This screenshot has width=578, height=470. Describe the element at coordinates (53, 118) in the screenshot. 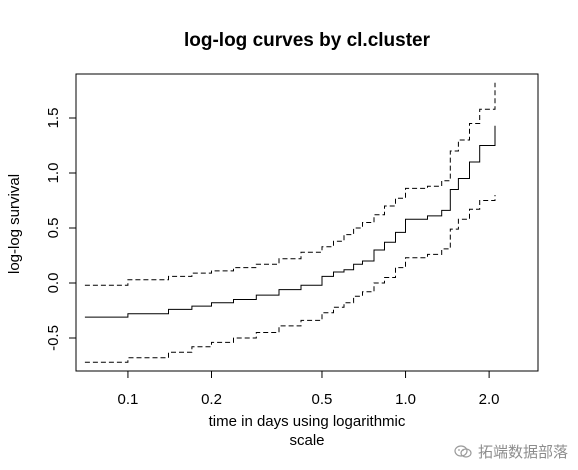

I see `y-tick-label: 1.5` at that location.